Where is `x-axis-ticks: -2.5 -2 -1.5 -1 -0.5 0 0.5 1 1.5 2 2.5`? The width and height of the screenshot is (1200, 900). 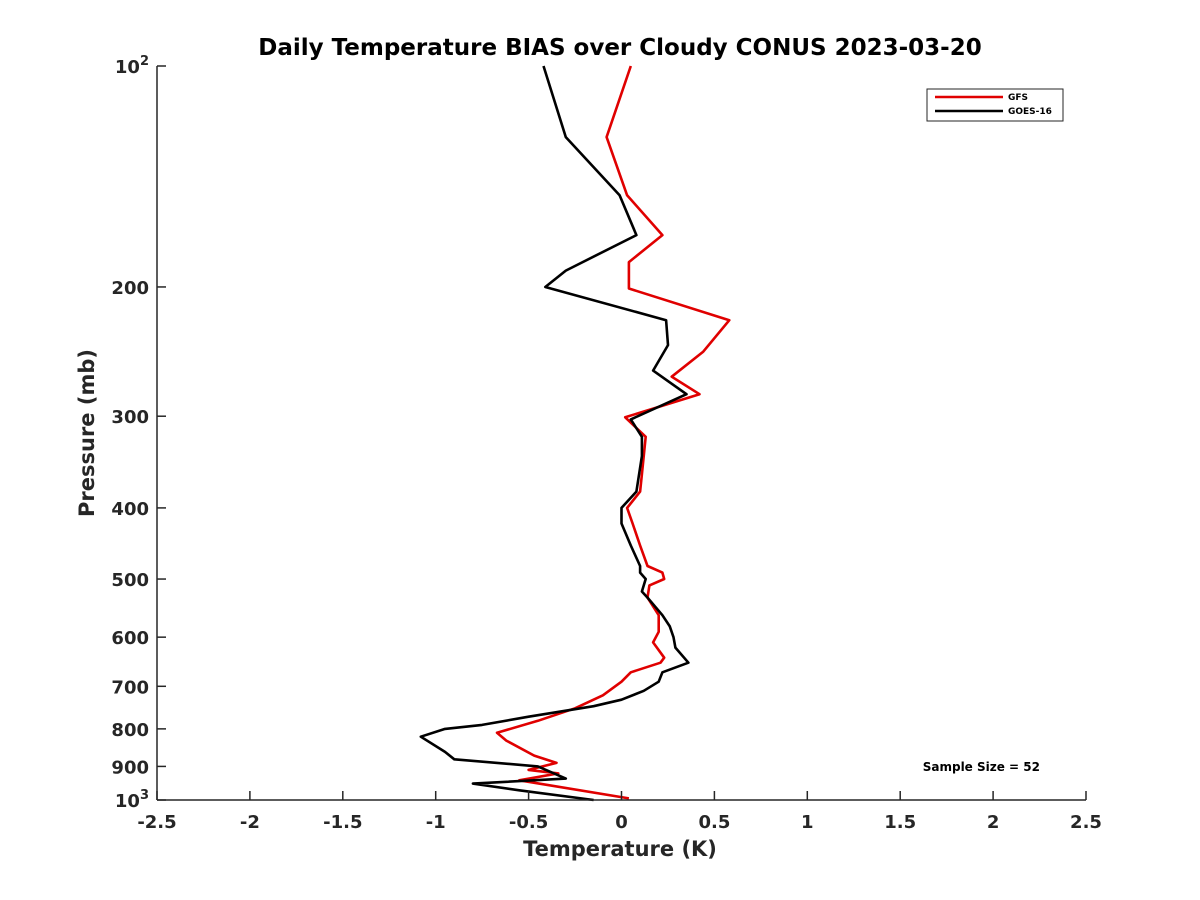 x-axis-ticks: -2.5 -2 -1.5 -1 -0.5 0 0.5 1 1.5 2 2.5 is located at coordinates (619, 812).